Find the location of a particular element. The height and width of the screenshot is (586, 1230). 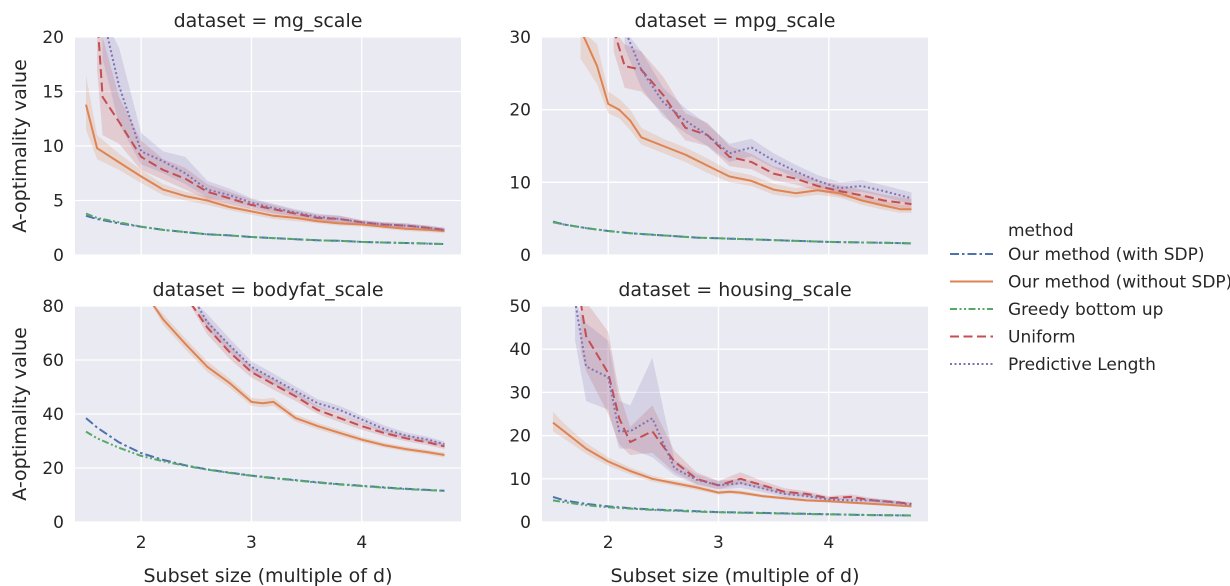

legend-label: Our method (with SDP) is located at coordinates (1106, 255).